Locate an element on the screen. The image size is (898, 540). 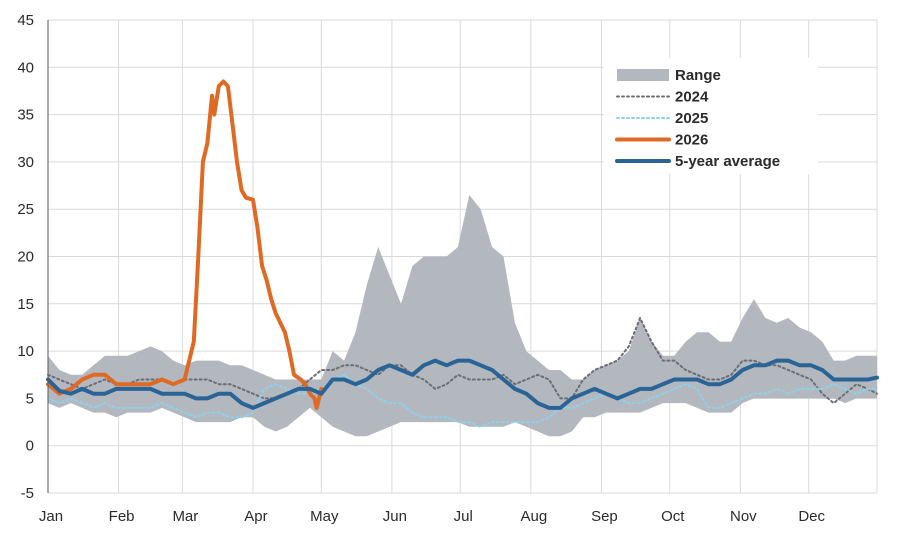
x-tick-label: Sep is located at coordinates (604, 516).